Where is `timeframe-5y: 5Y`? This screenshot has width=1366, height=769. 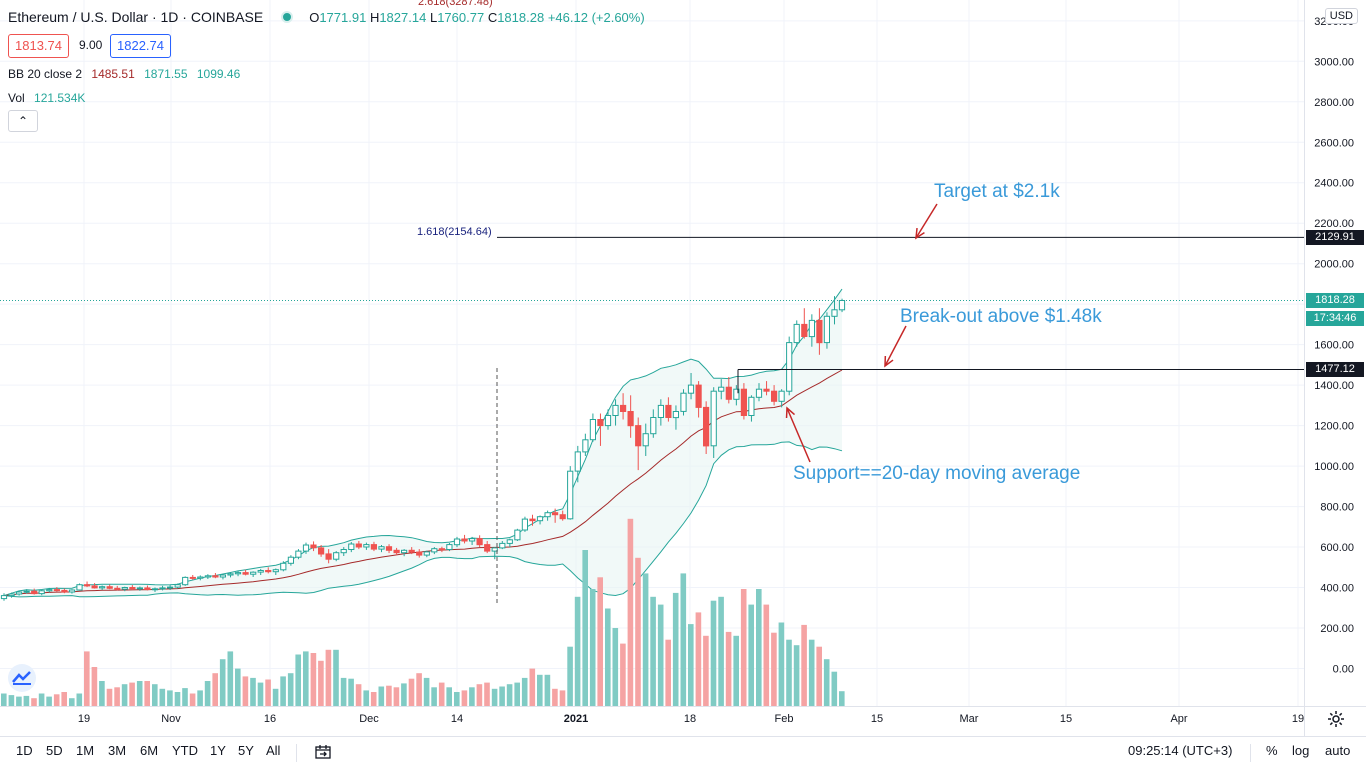 timeframe-5y: 5Y is located at coordinates (246, 750).